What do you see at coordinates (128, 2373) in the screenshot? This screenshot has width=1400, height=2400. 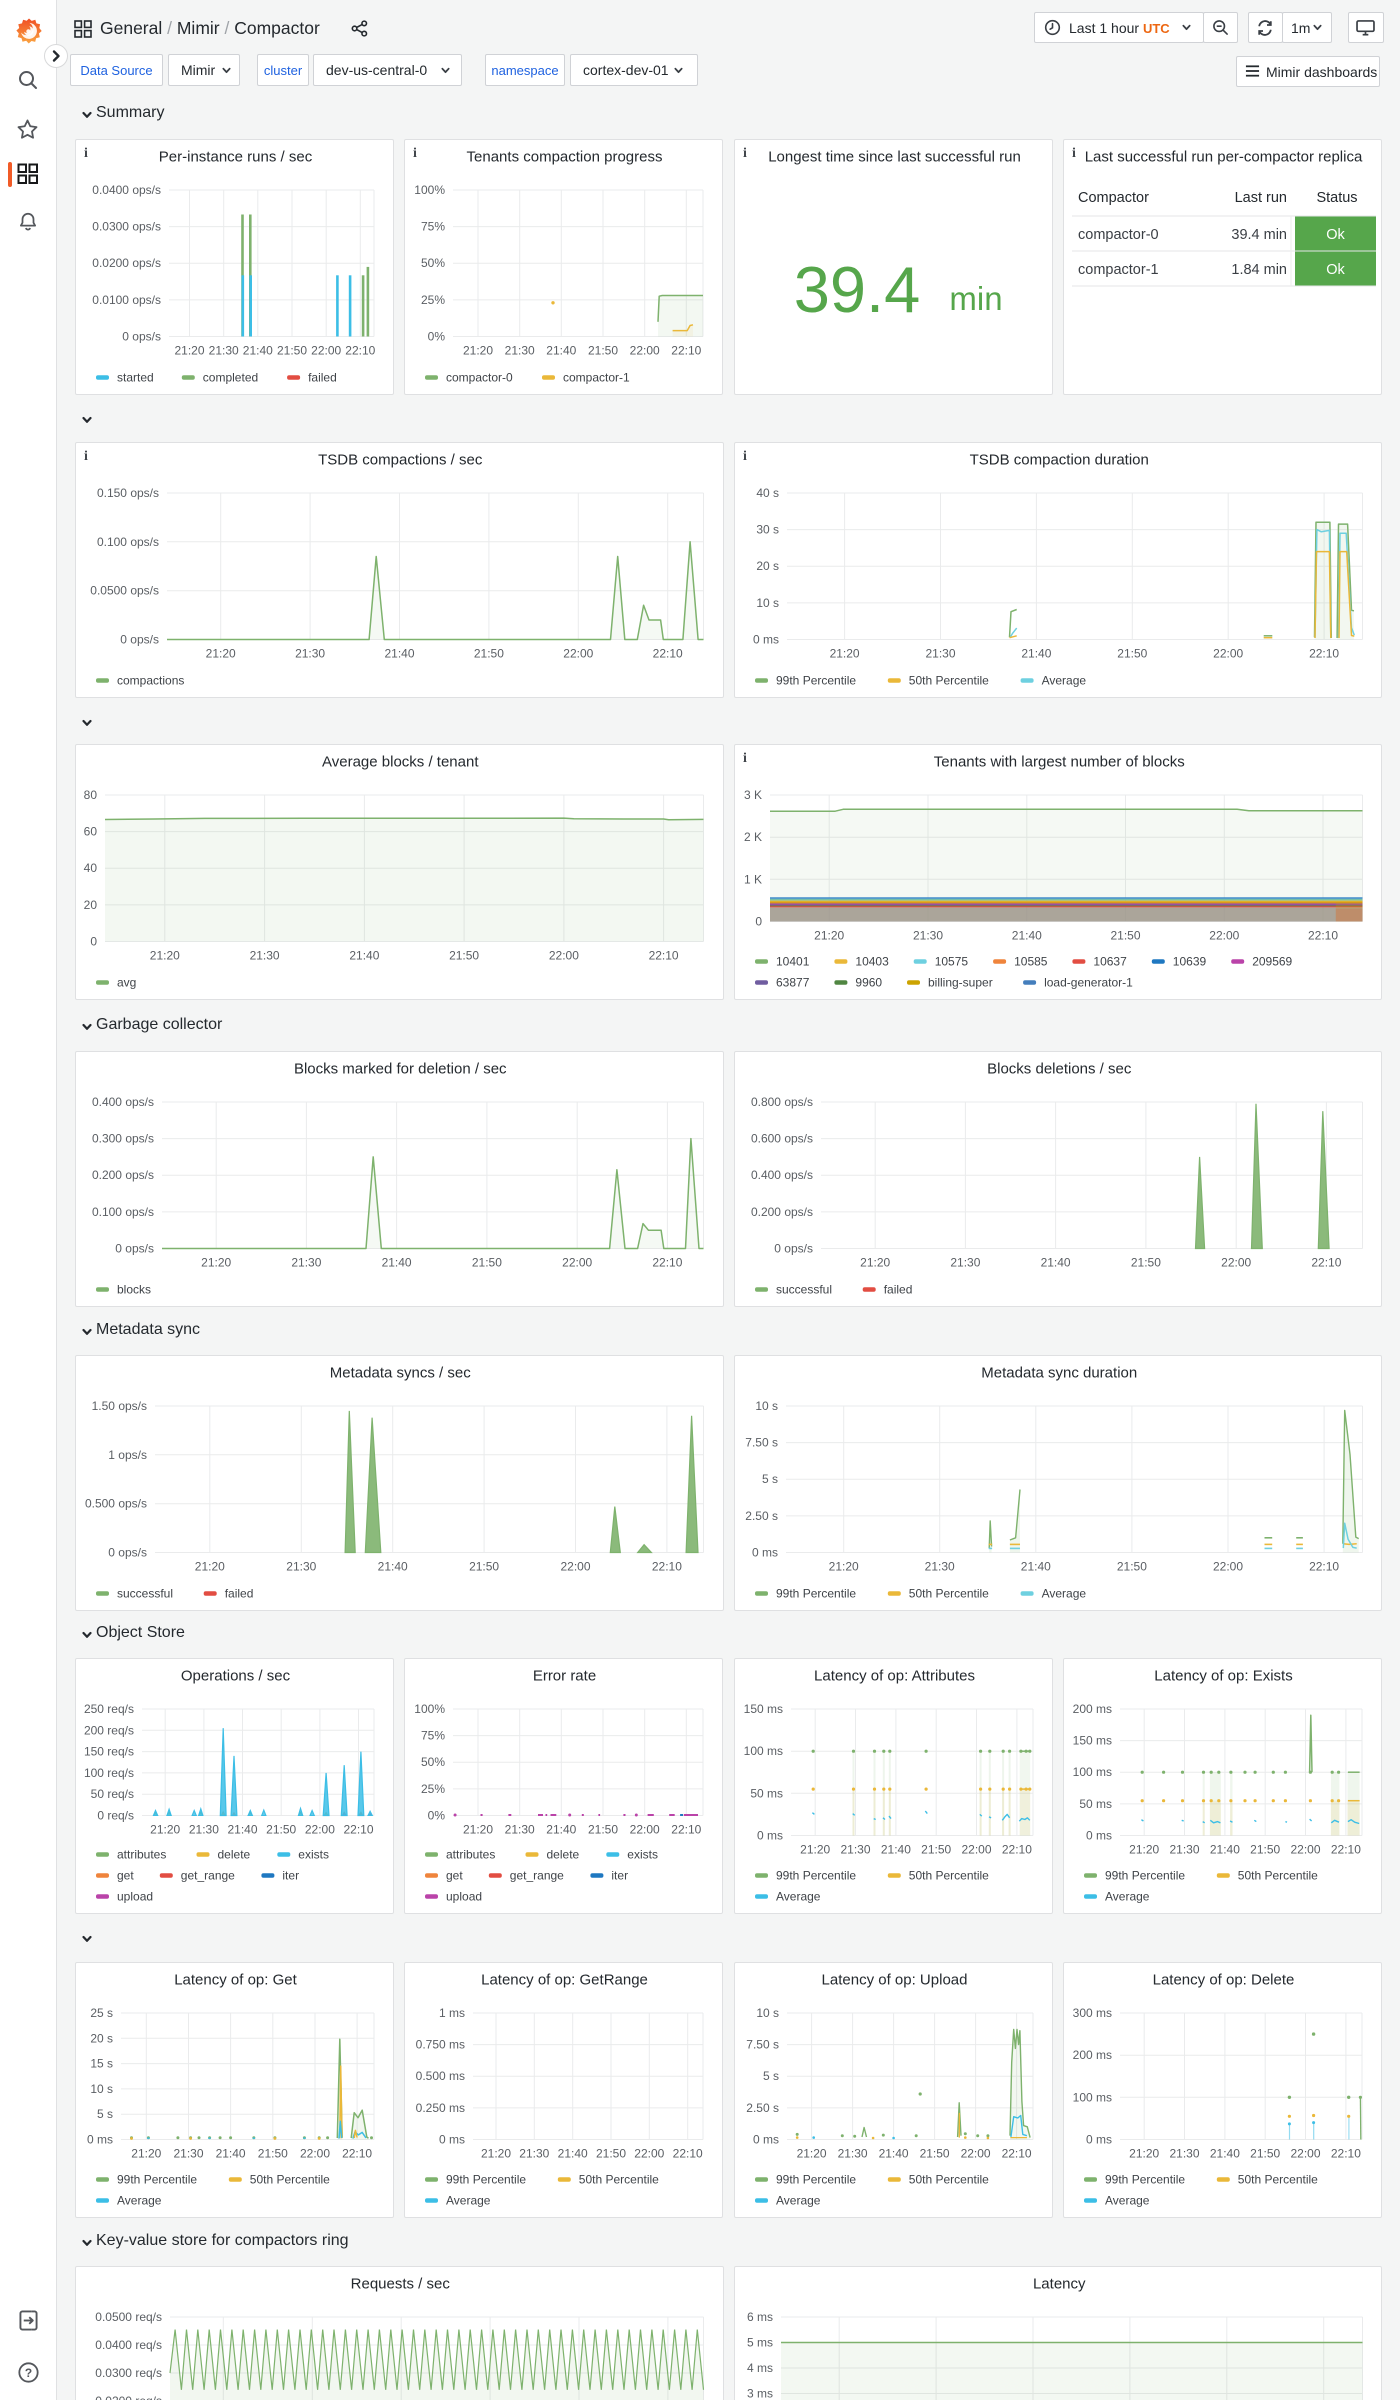 I see `svg-text: 0.0300 req/s` at bounding box center [128, 2373].